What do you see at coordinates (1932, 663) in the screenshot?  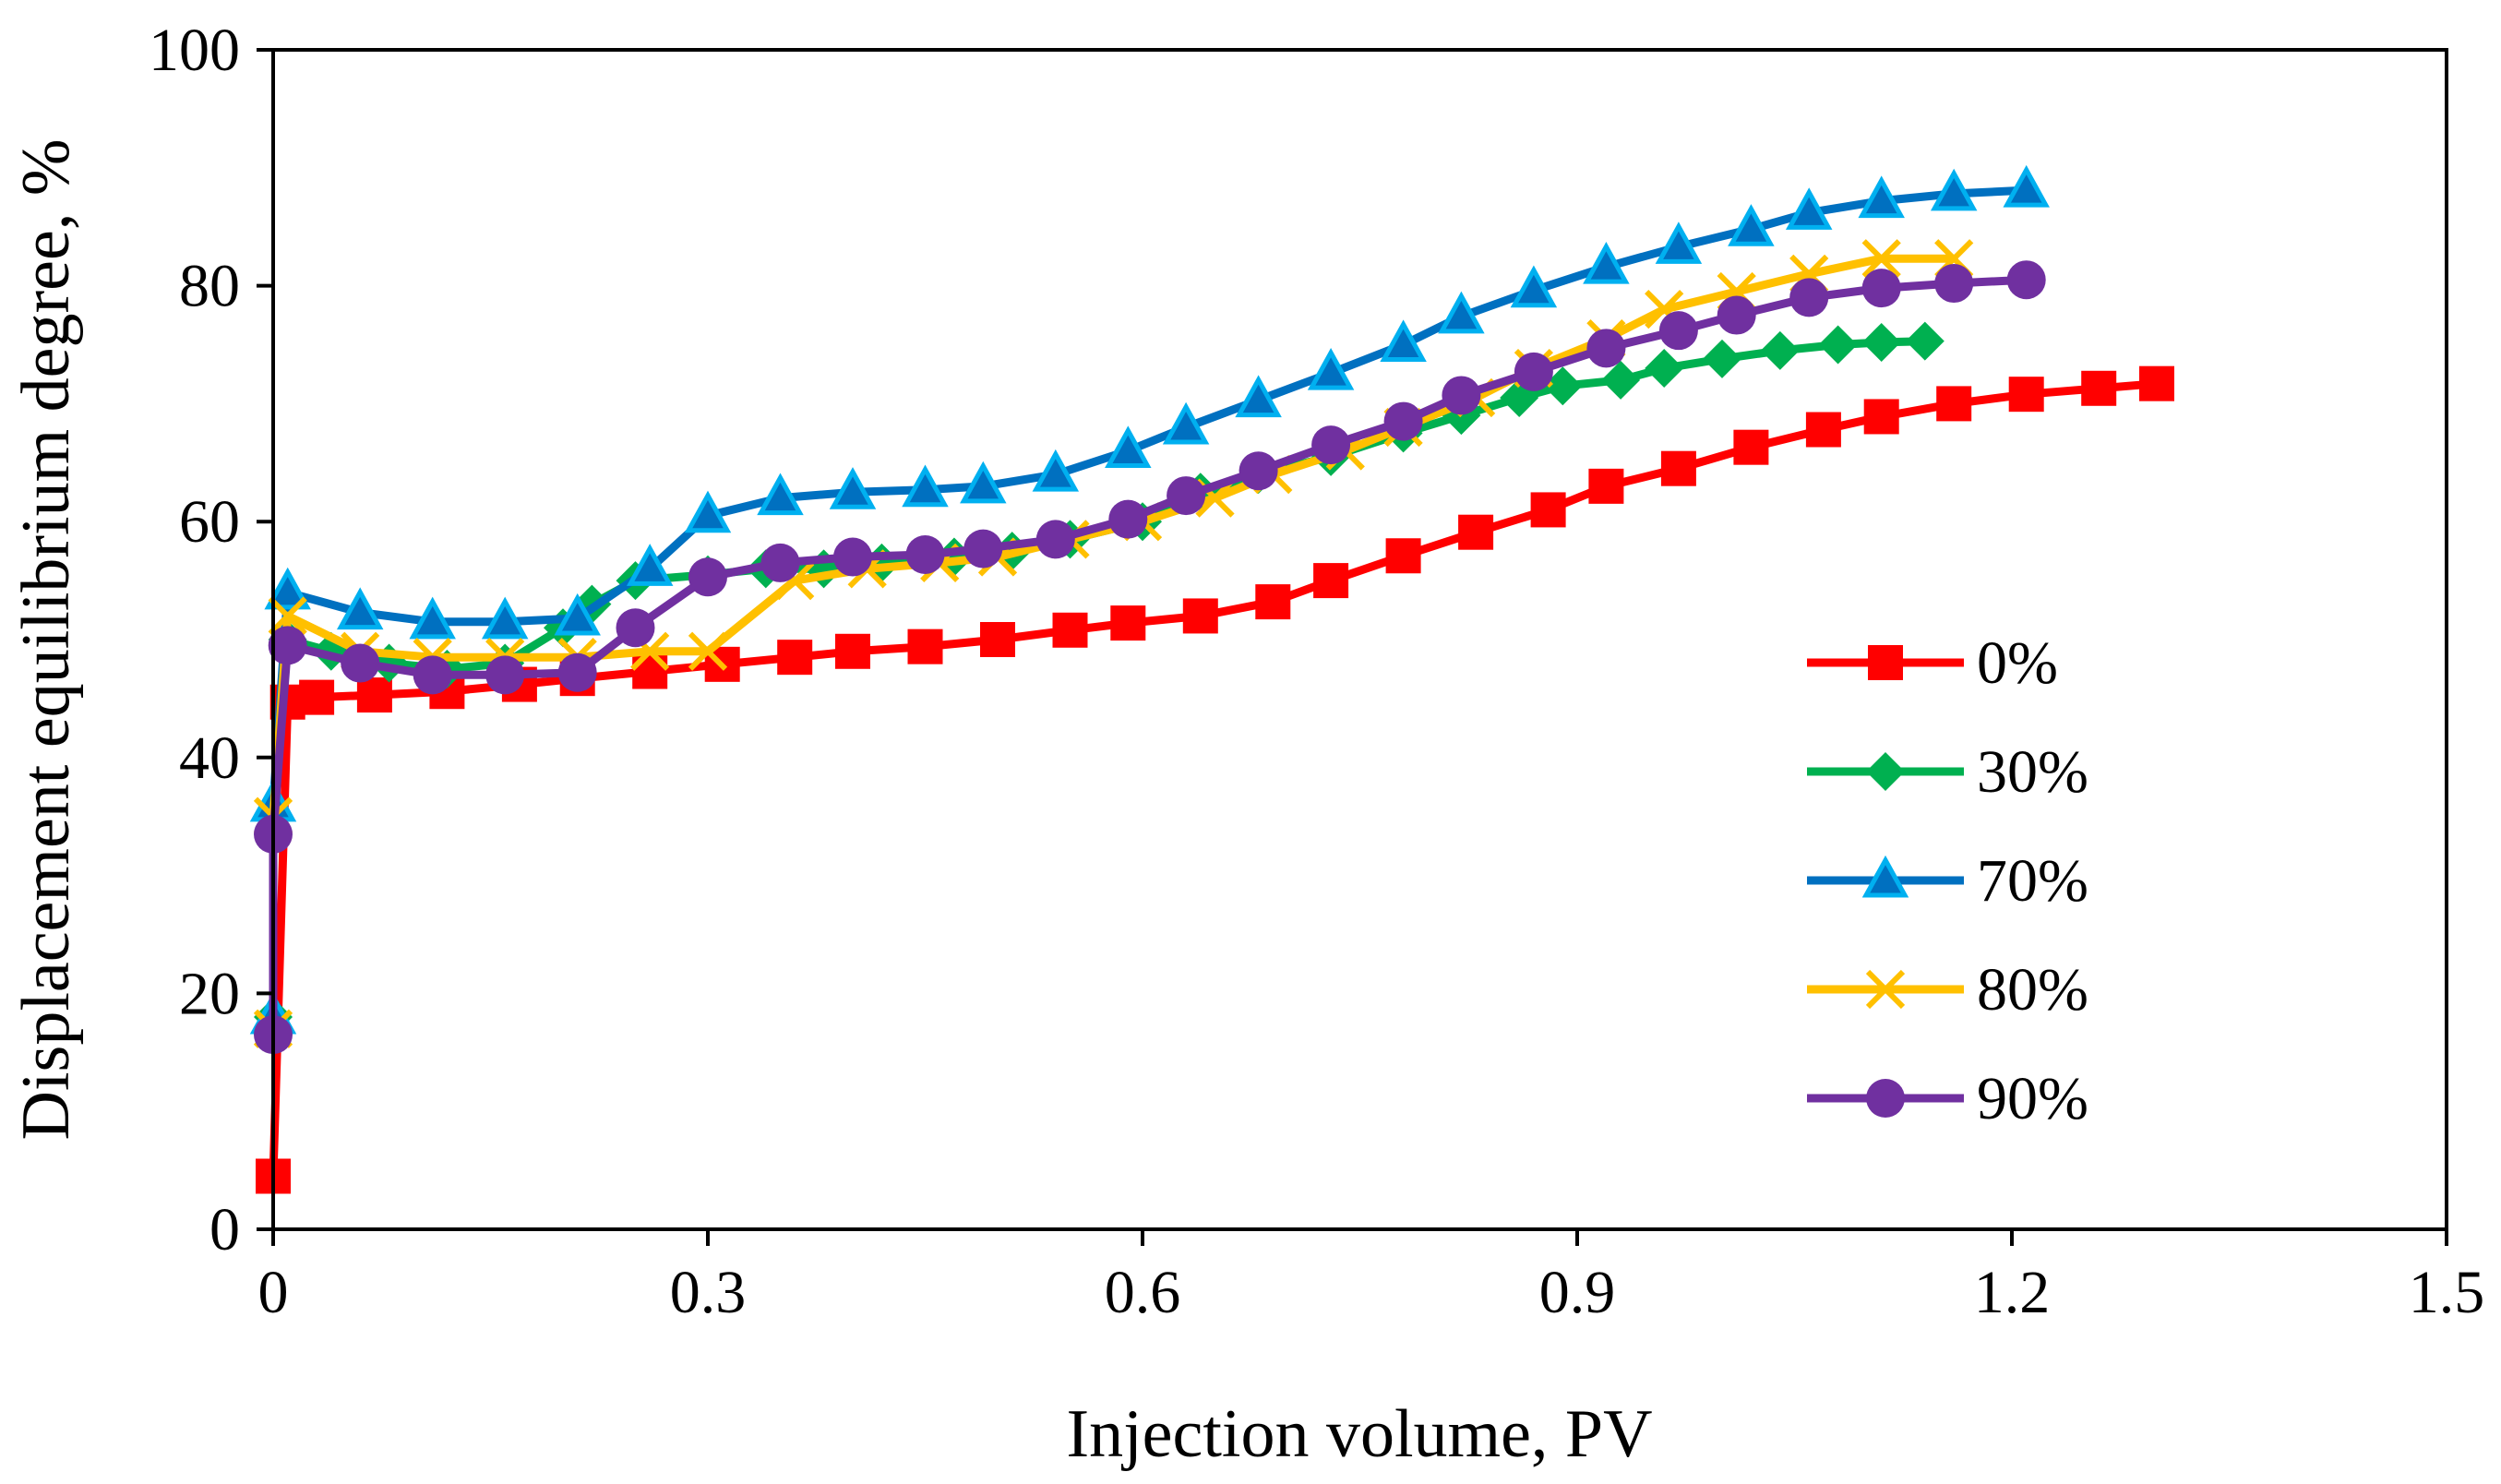 I see `legend-item: 0%` at bounding box center [1932, 663].